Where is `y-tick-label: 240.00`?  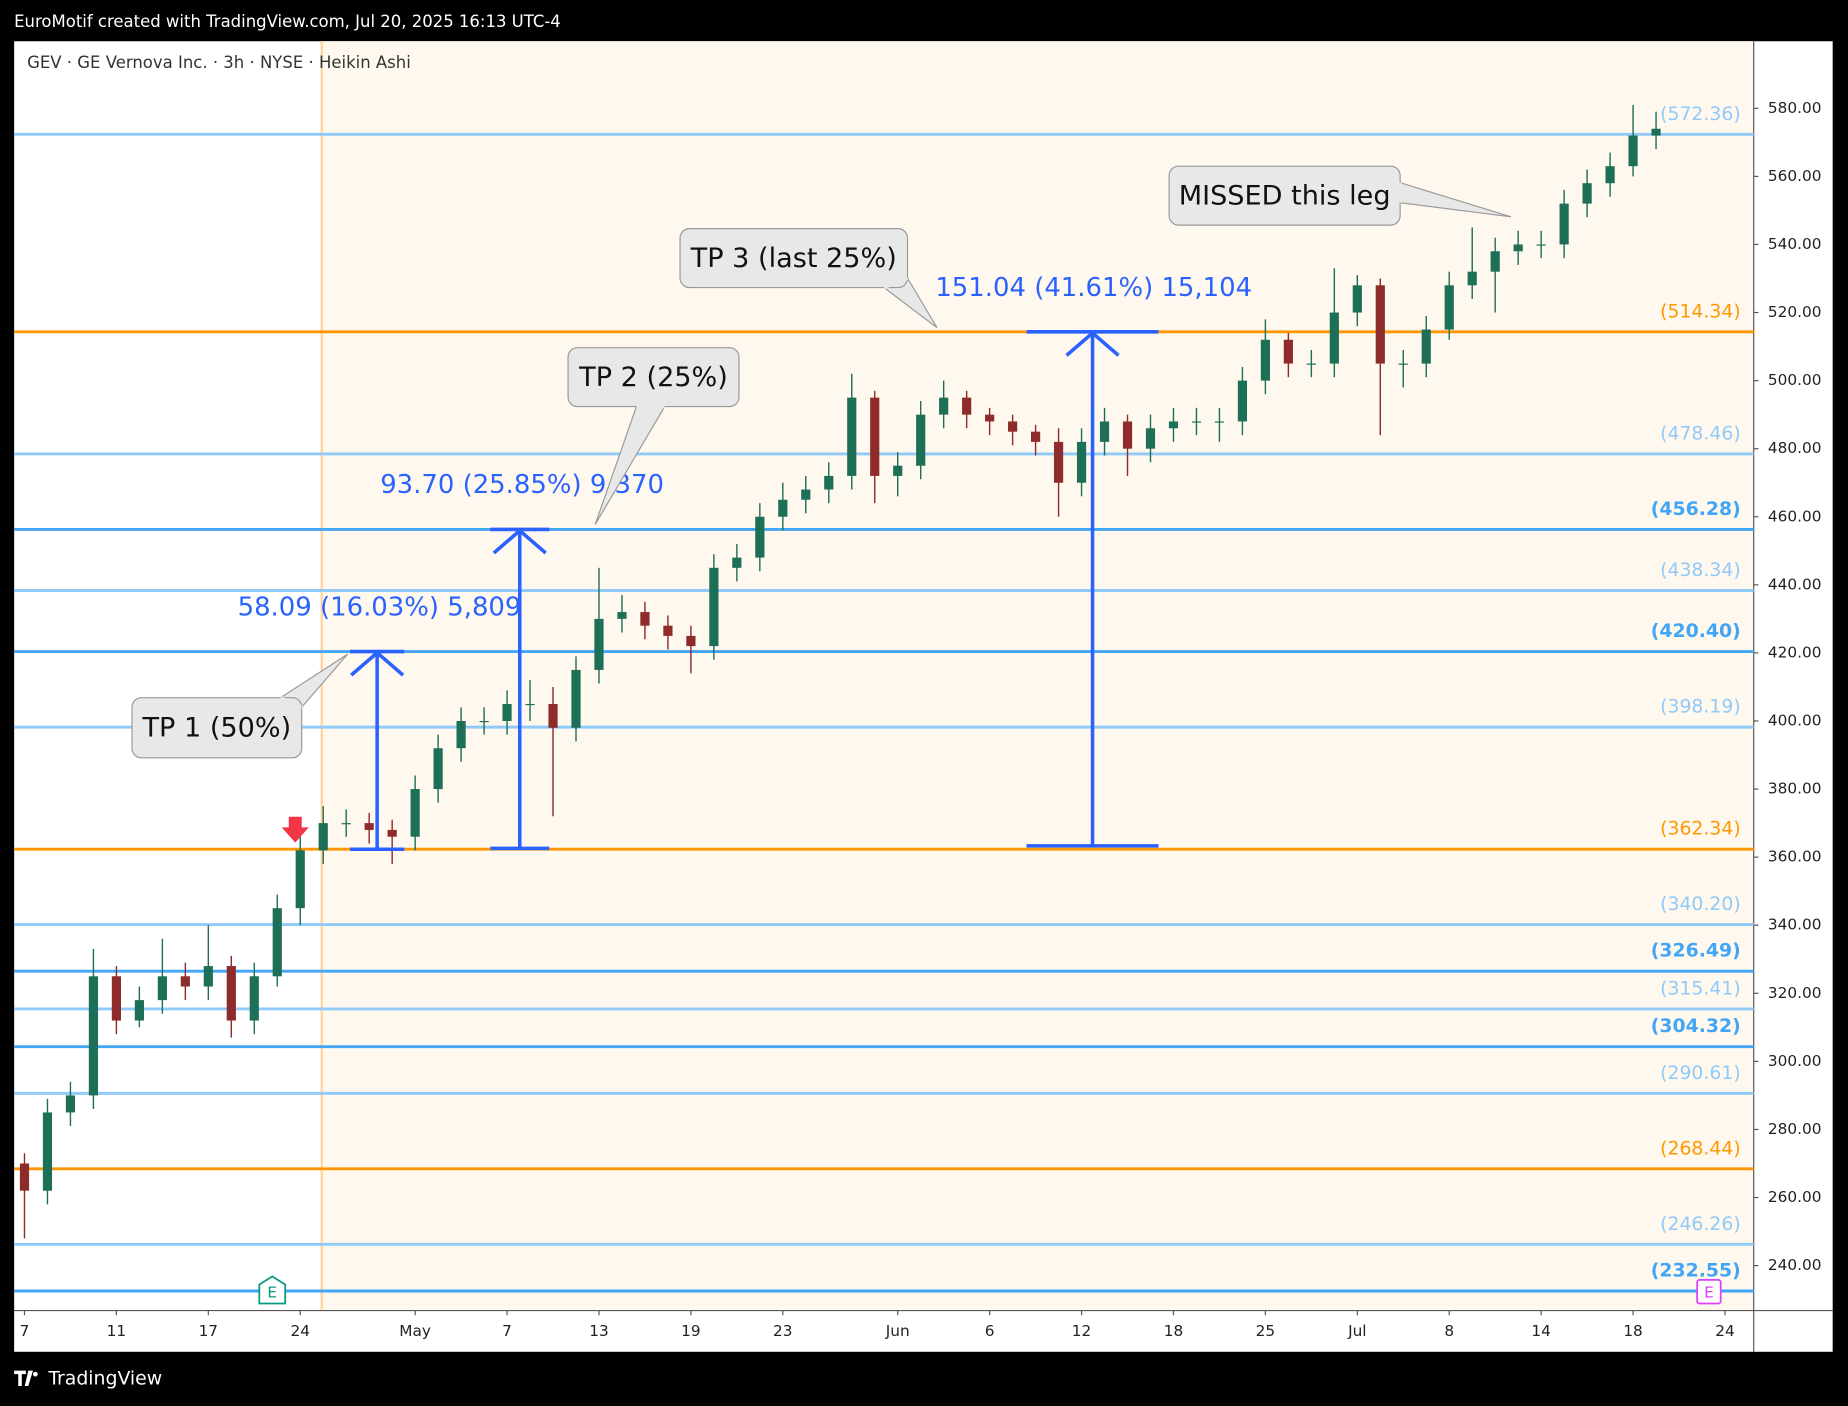 y-tick-label: 240.00 is located at coordinates (1795, 1265).